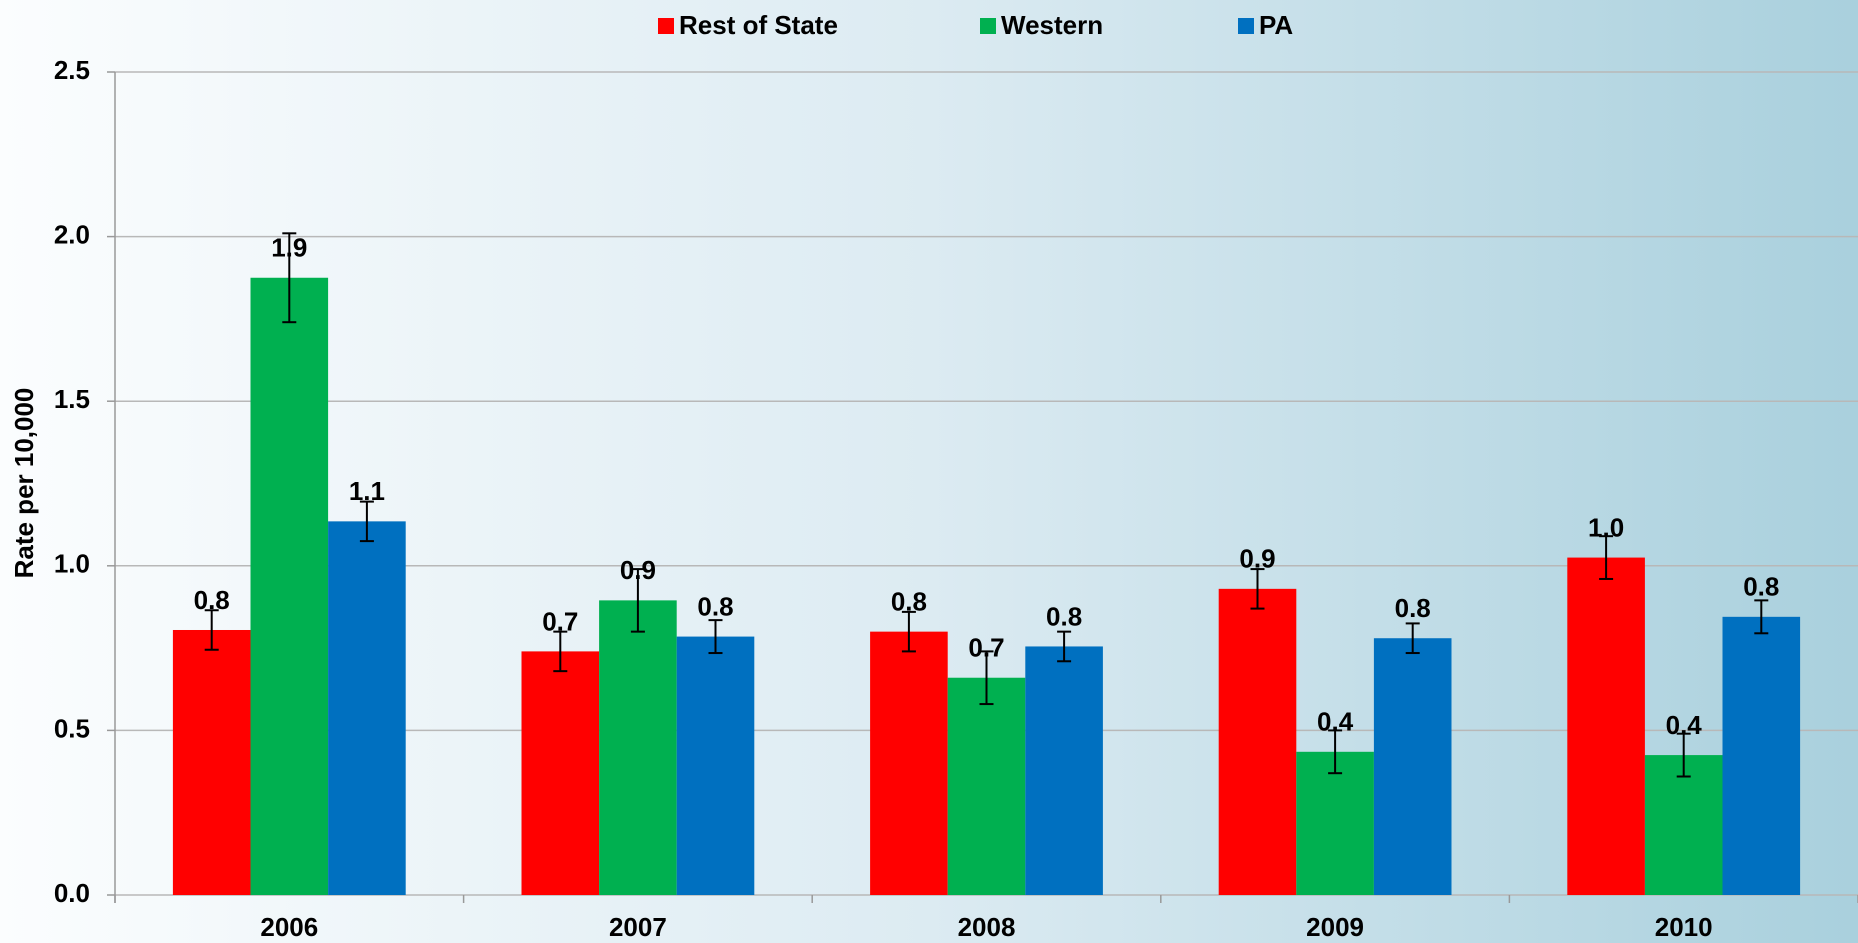  Describe the element at coordinates (987, 927) in the screenshot. I see `x-tick-label: 2008` at that location.